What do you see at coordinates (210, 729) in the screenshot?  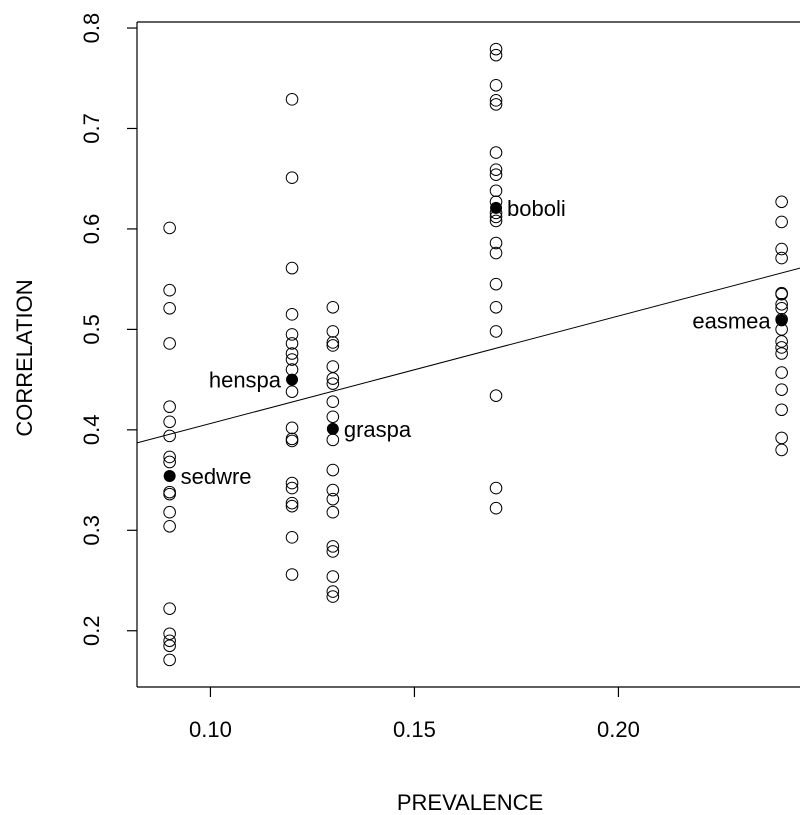 I see `x-tick-label: 0.10` at bounding box center [210, 729].